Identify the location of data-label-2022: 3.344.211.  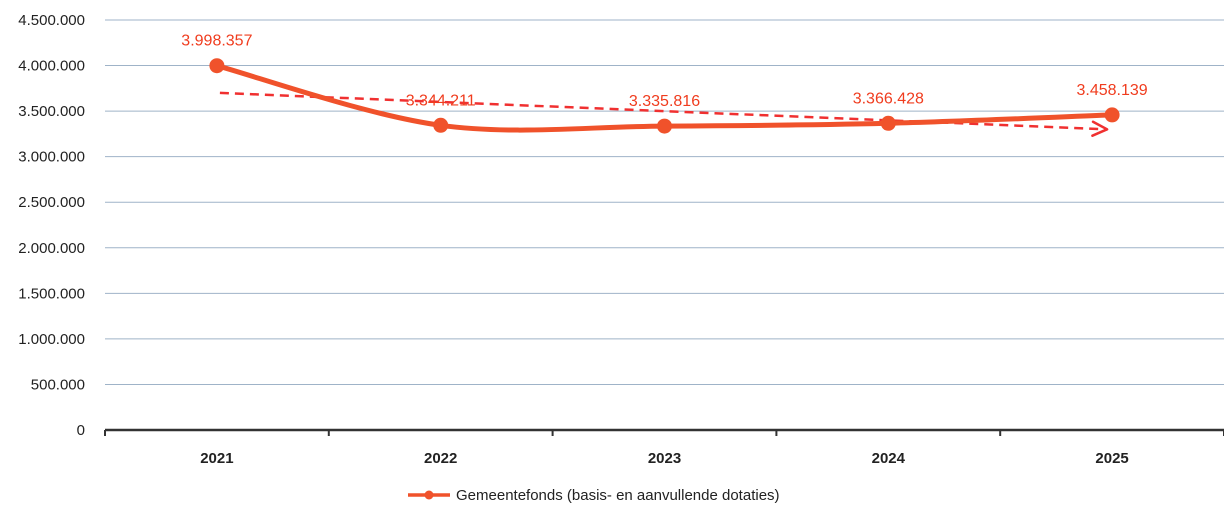
(441, 100).